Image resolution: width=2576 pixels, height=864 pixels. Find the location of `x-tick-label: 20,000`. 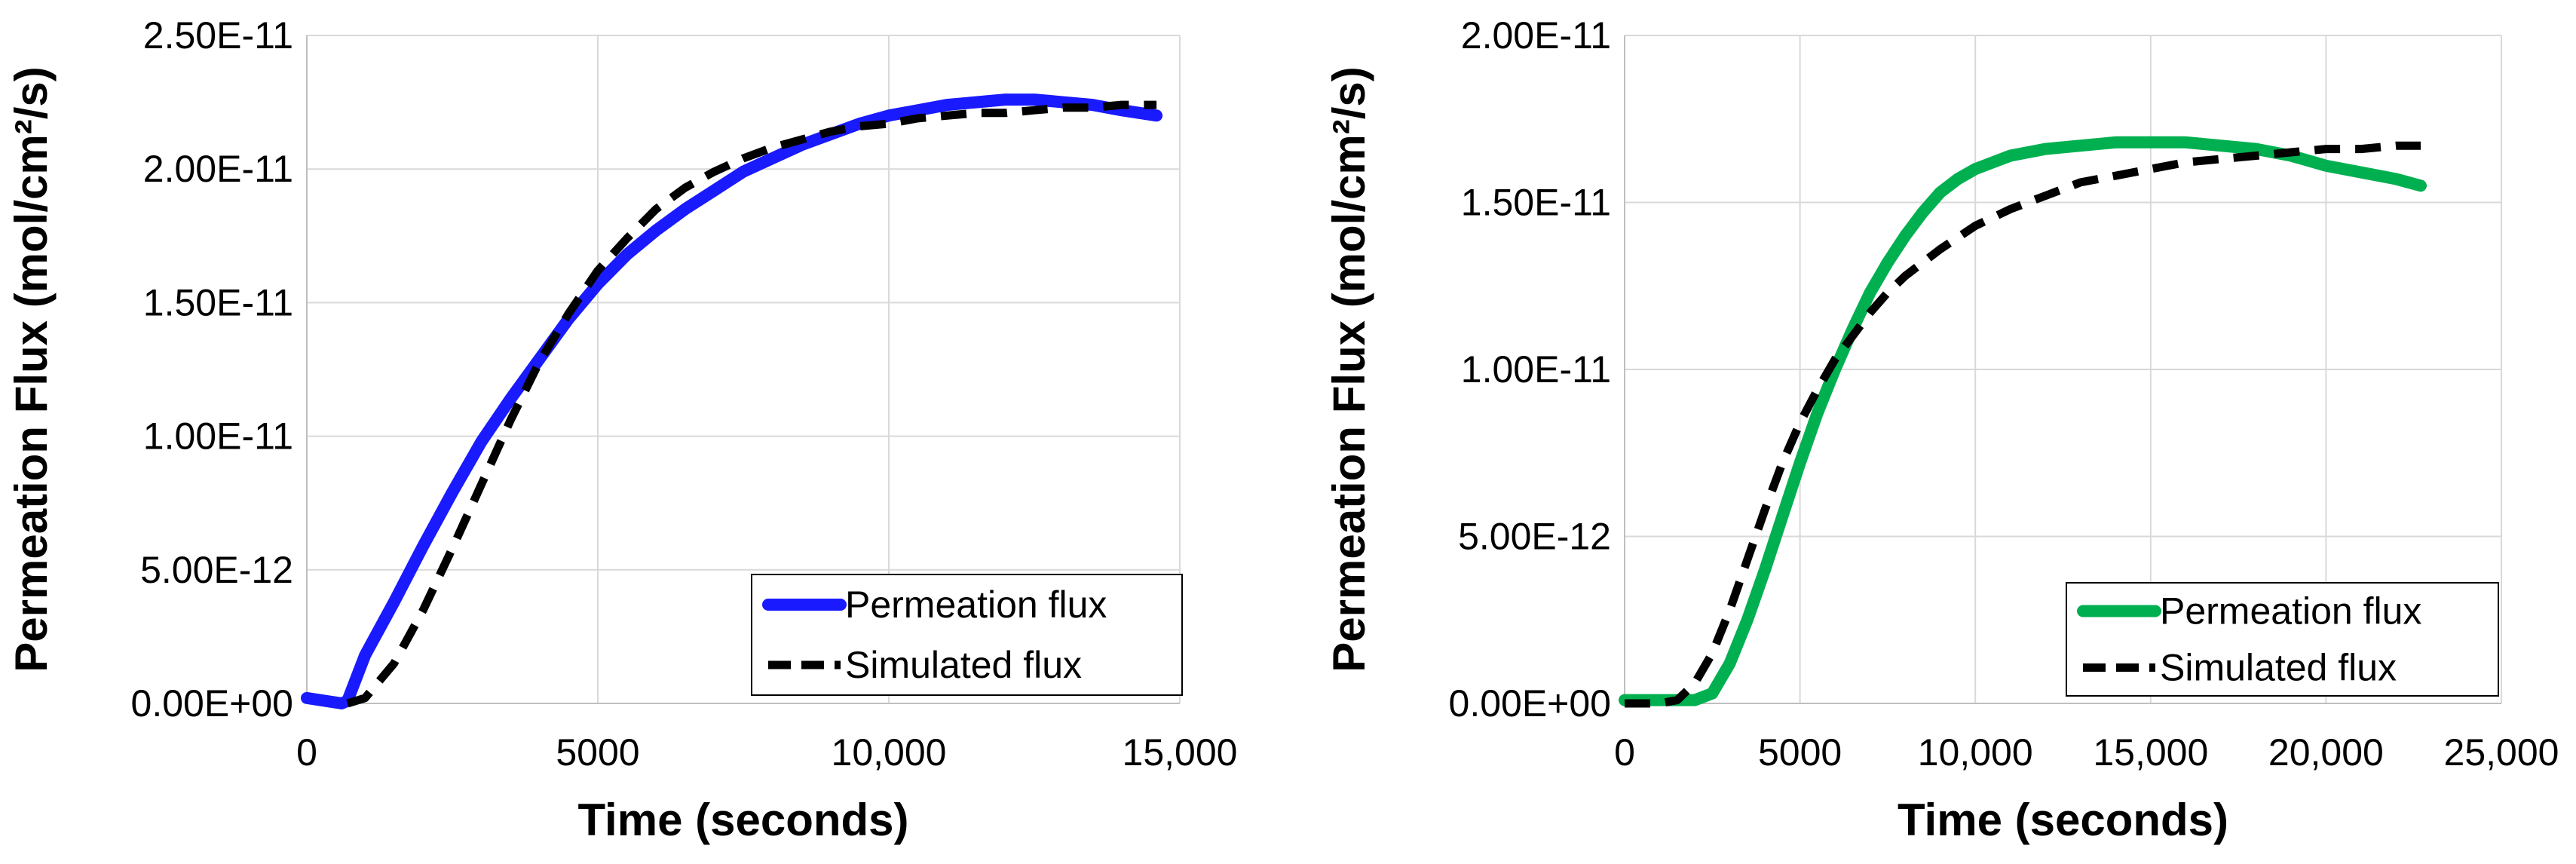

x-tick-label: 20,000 is located at coordinates (2326, 752).